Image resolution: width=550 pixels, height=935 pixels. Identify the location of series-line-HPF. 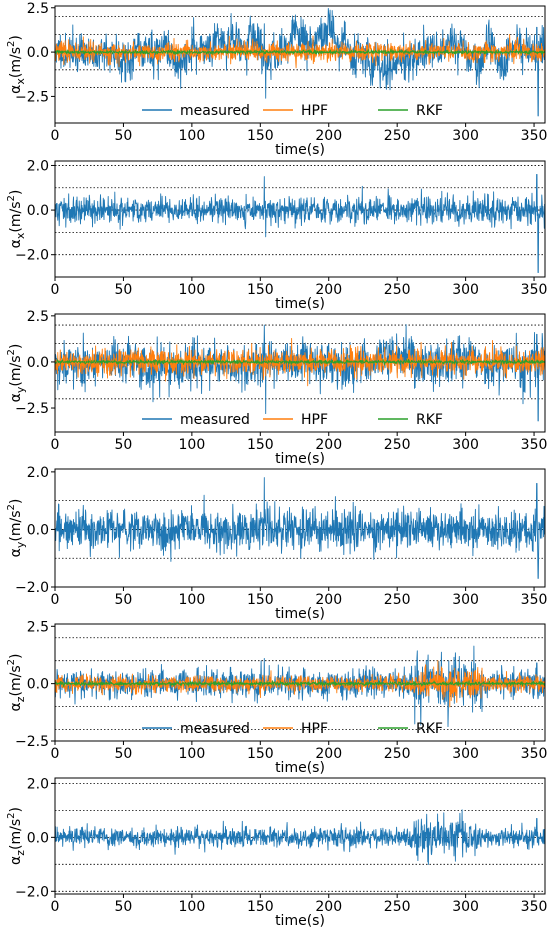
(300, 362).